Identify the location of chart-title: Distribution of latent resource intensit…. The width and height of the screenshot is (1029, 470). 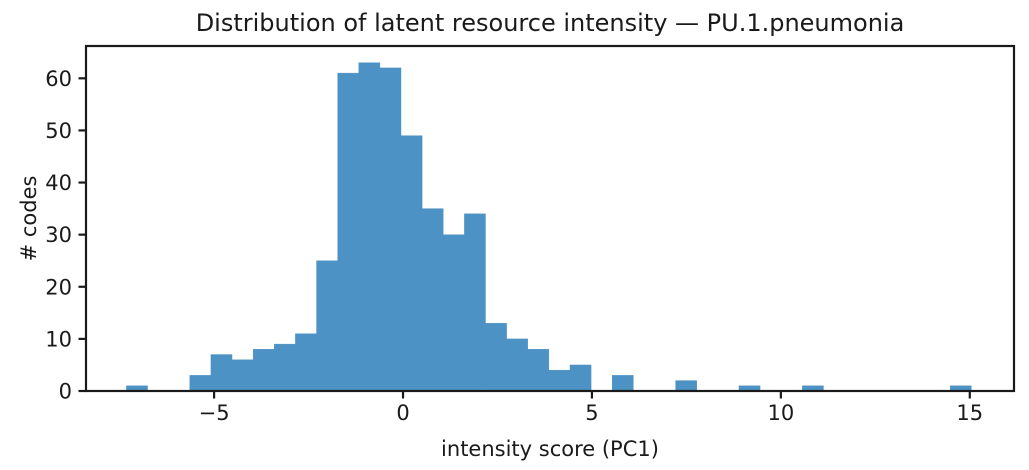
(550, 23).